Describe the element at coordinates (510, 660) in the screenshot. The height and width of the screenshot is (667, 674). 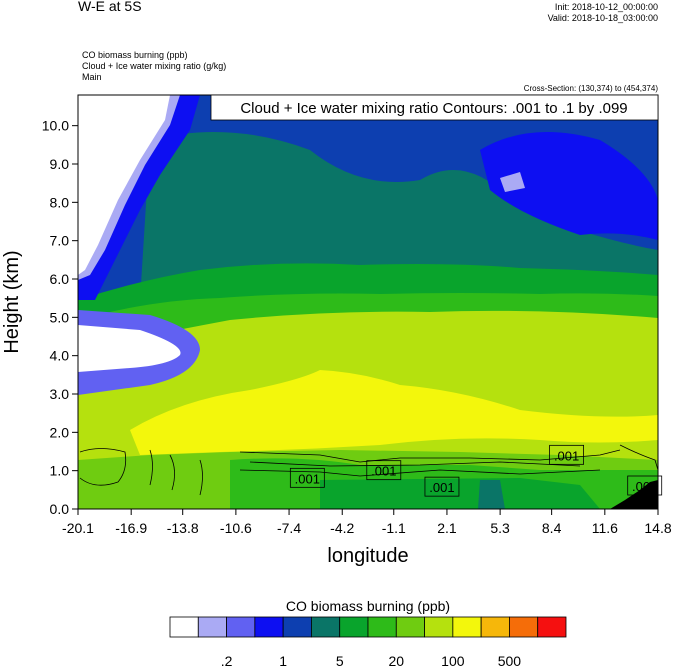
I see `colorbar-tick-label: 500` at that location.